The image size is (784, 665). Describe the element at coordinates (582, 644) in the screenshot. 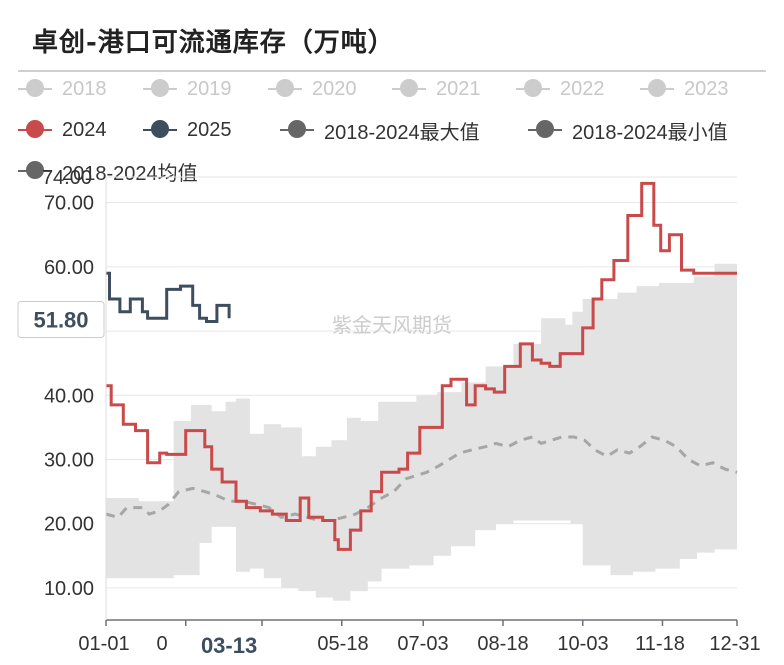

I see `x-tick-label: 10-03` at that location.